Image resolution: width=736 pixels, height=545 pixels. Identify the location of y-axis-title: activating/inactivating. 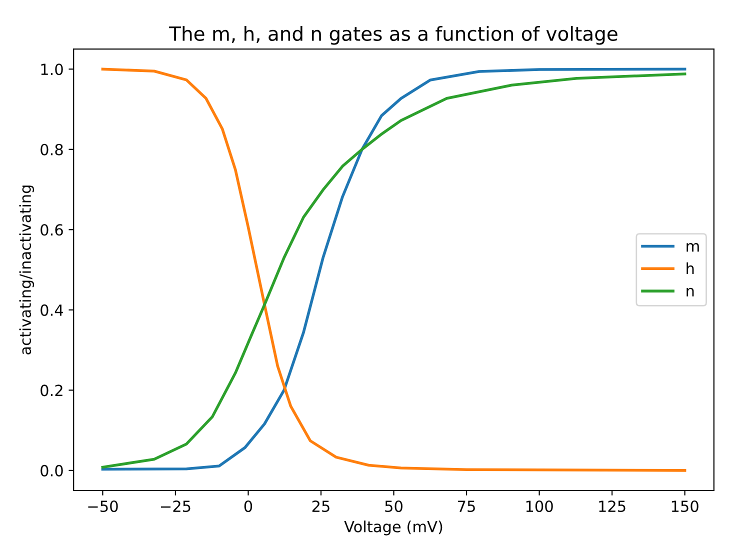
(26, 270).